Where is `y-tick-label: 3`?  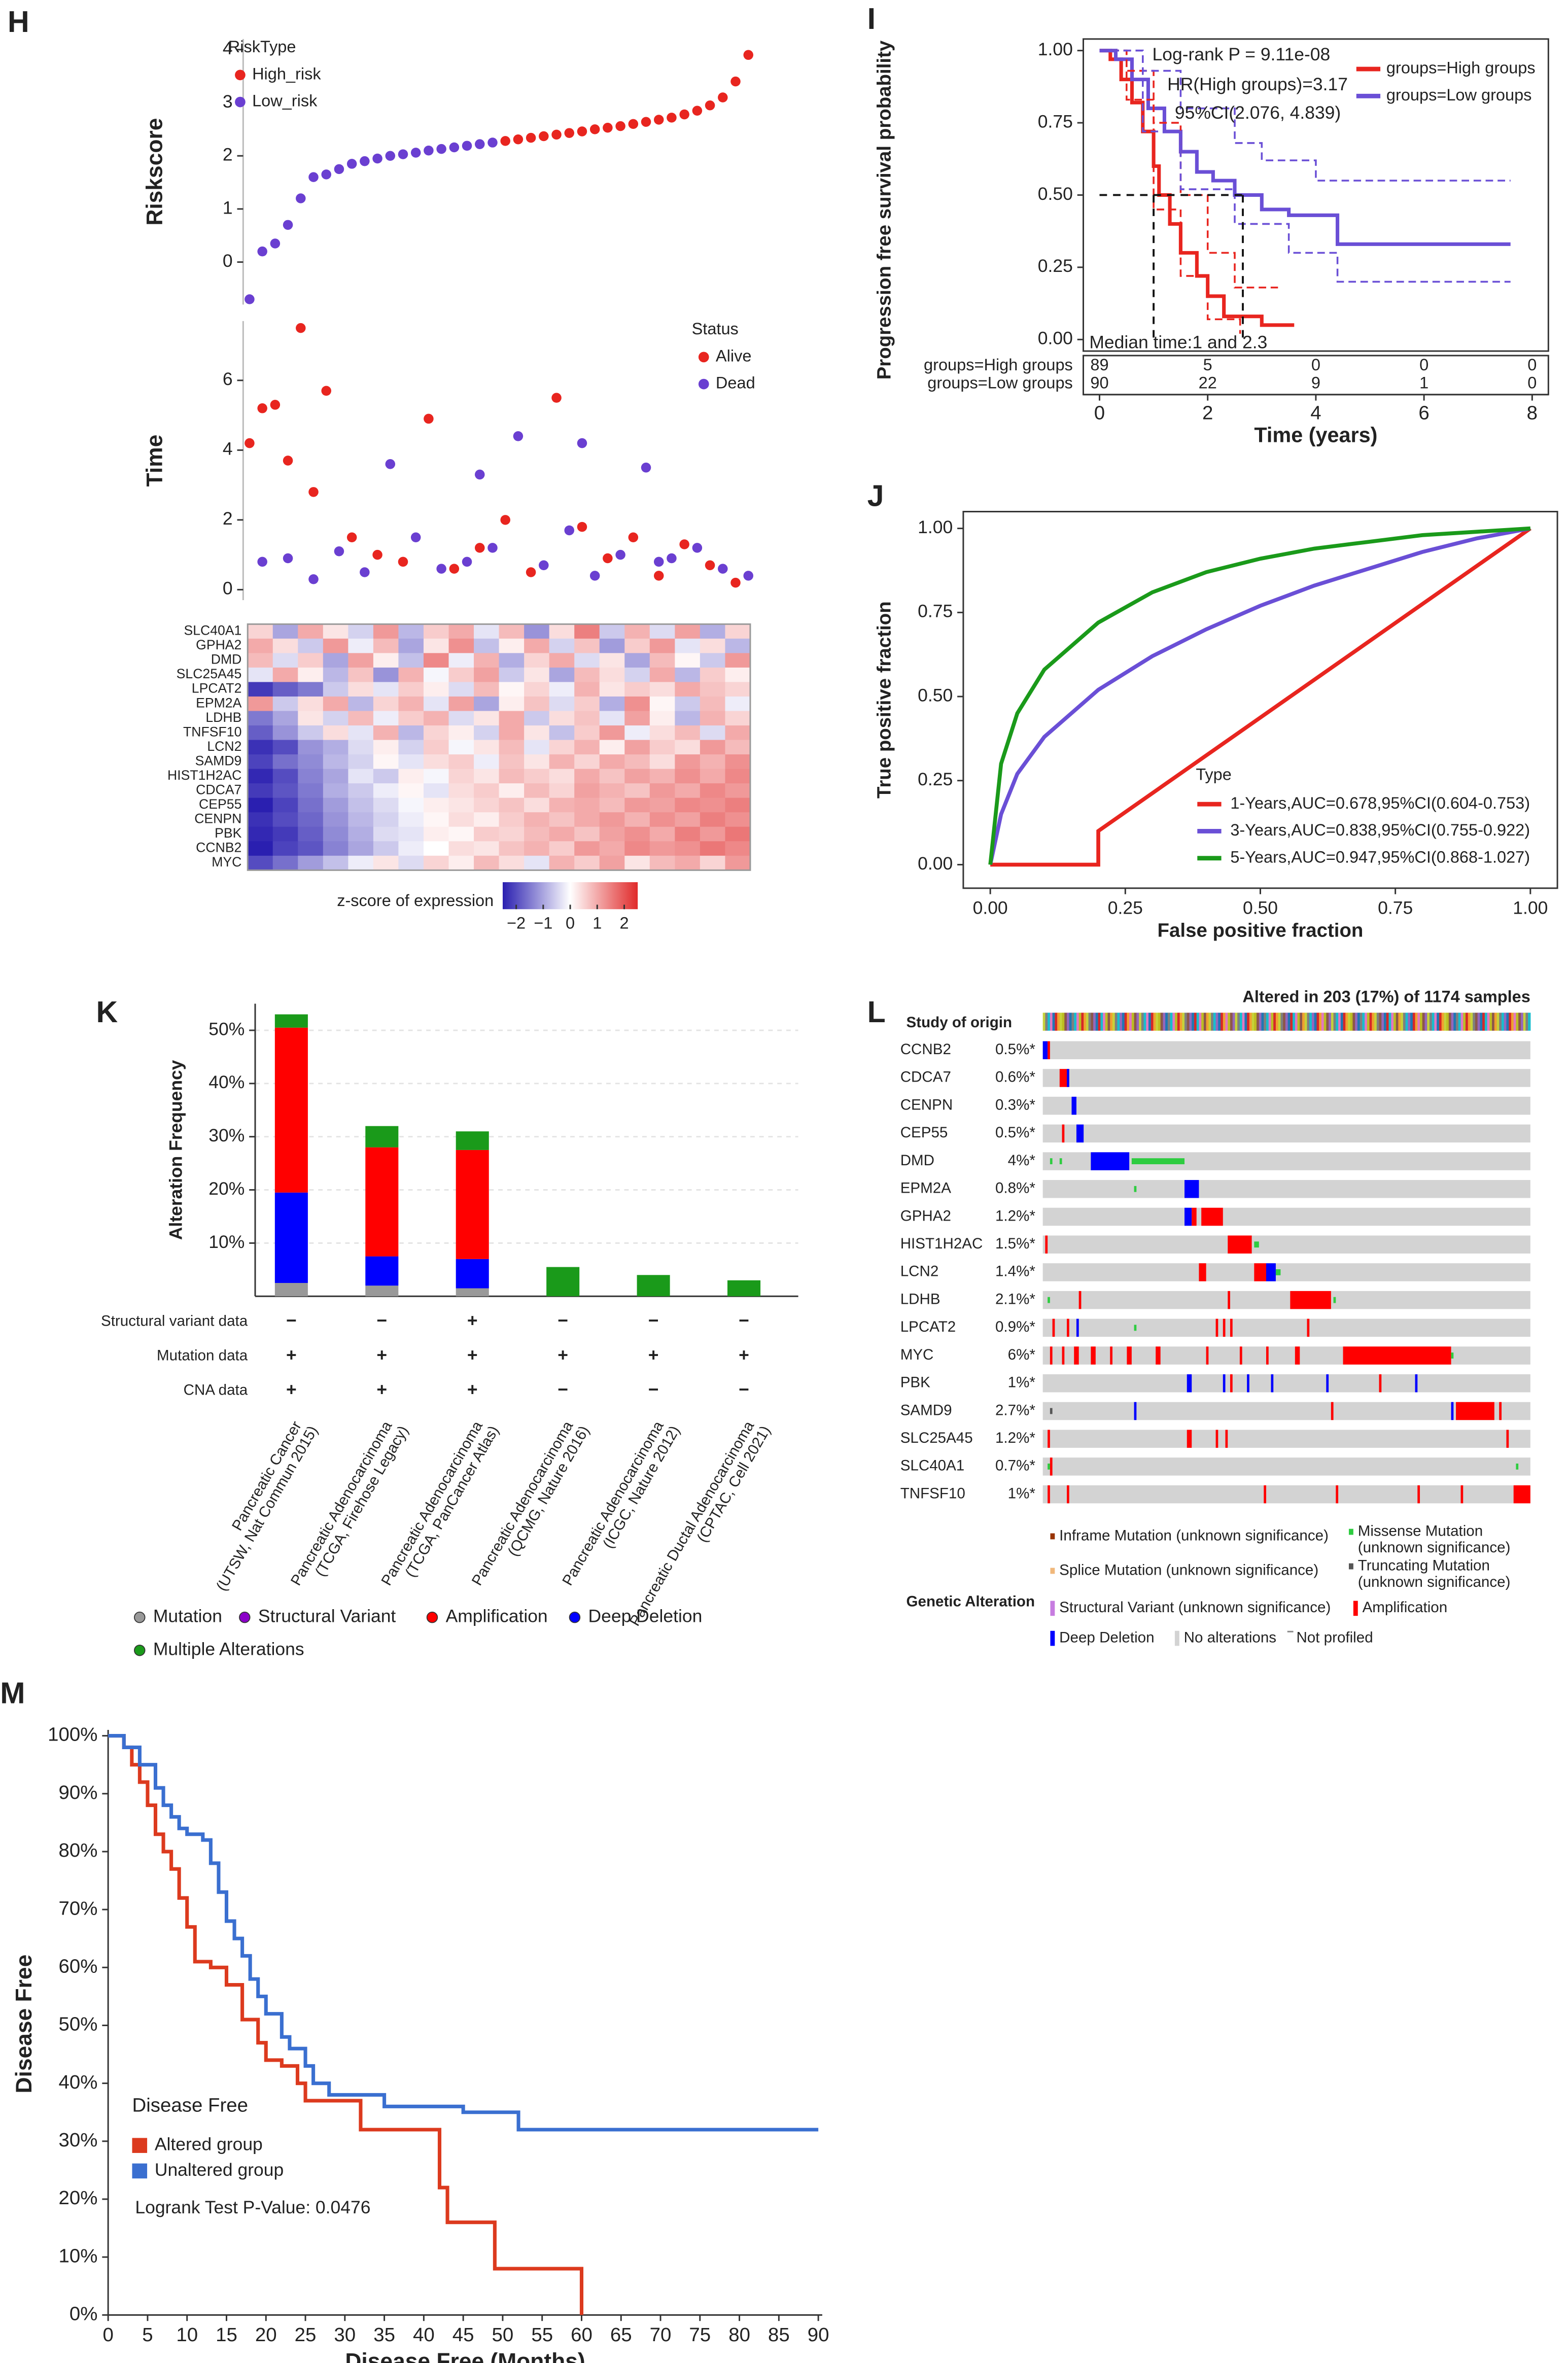
y-tick-label: 3 is located at coordinates (228, 101).